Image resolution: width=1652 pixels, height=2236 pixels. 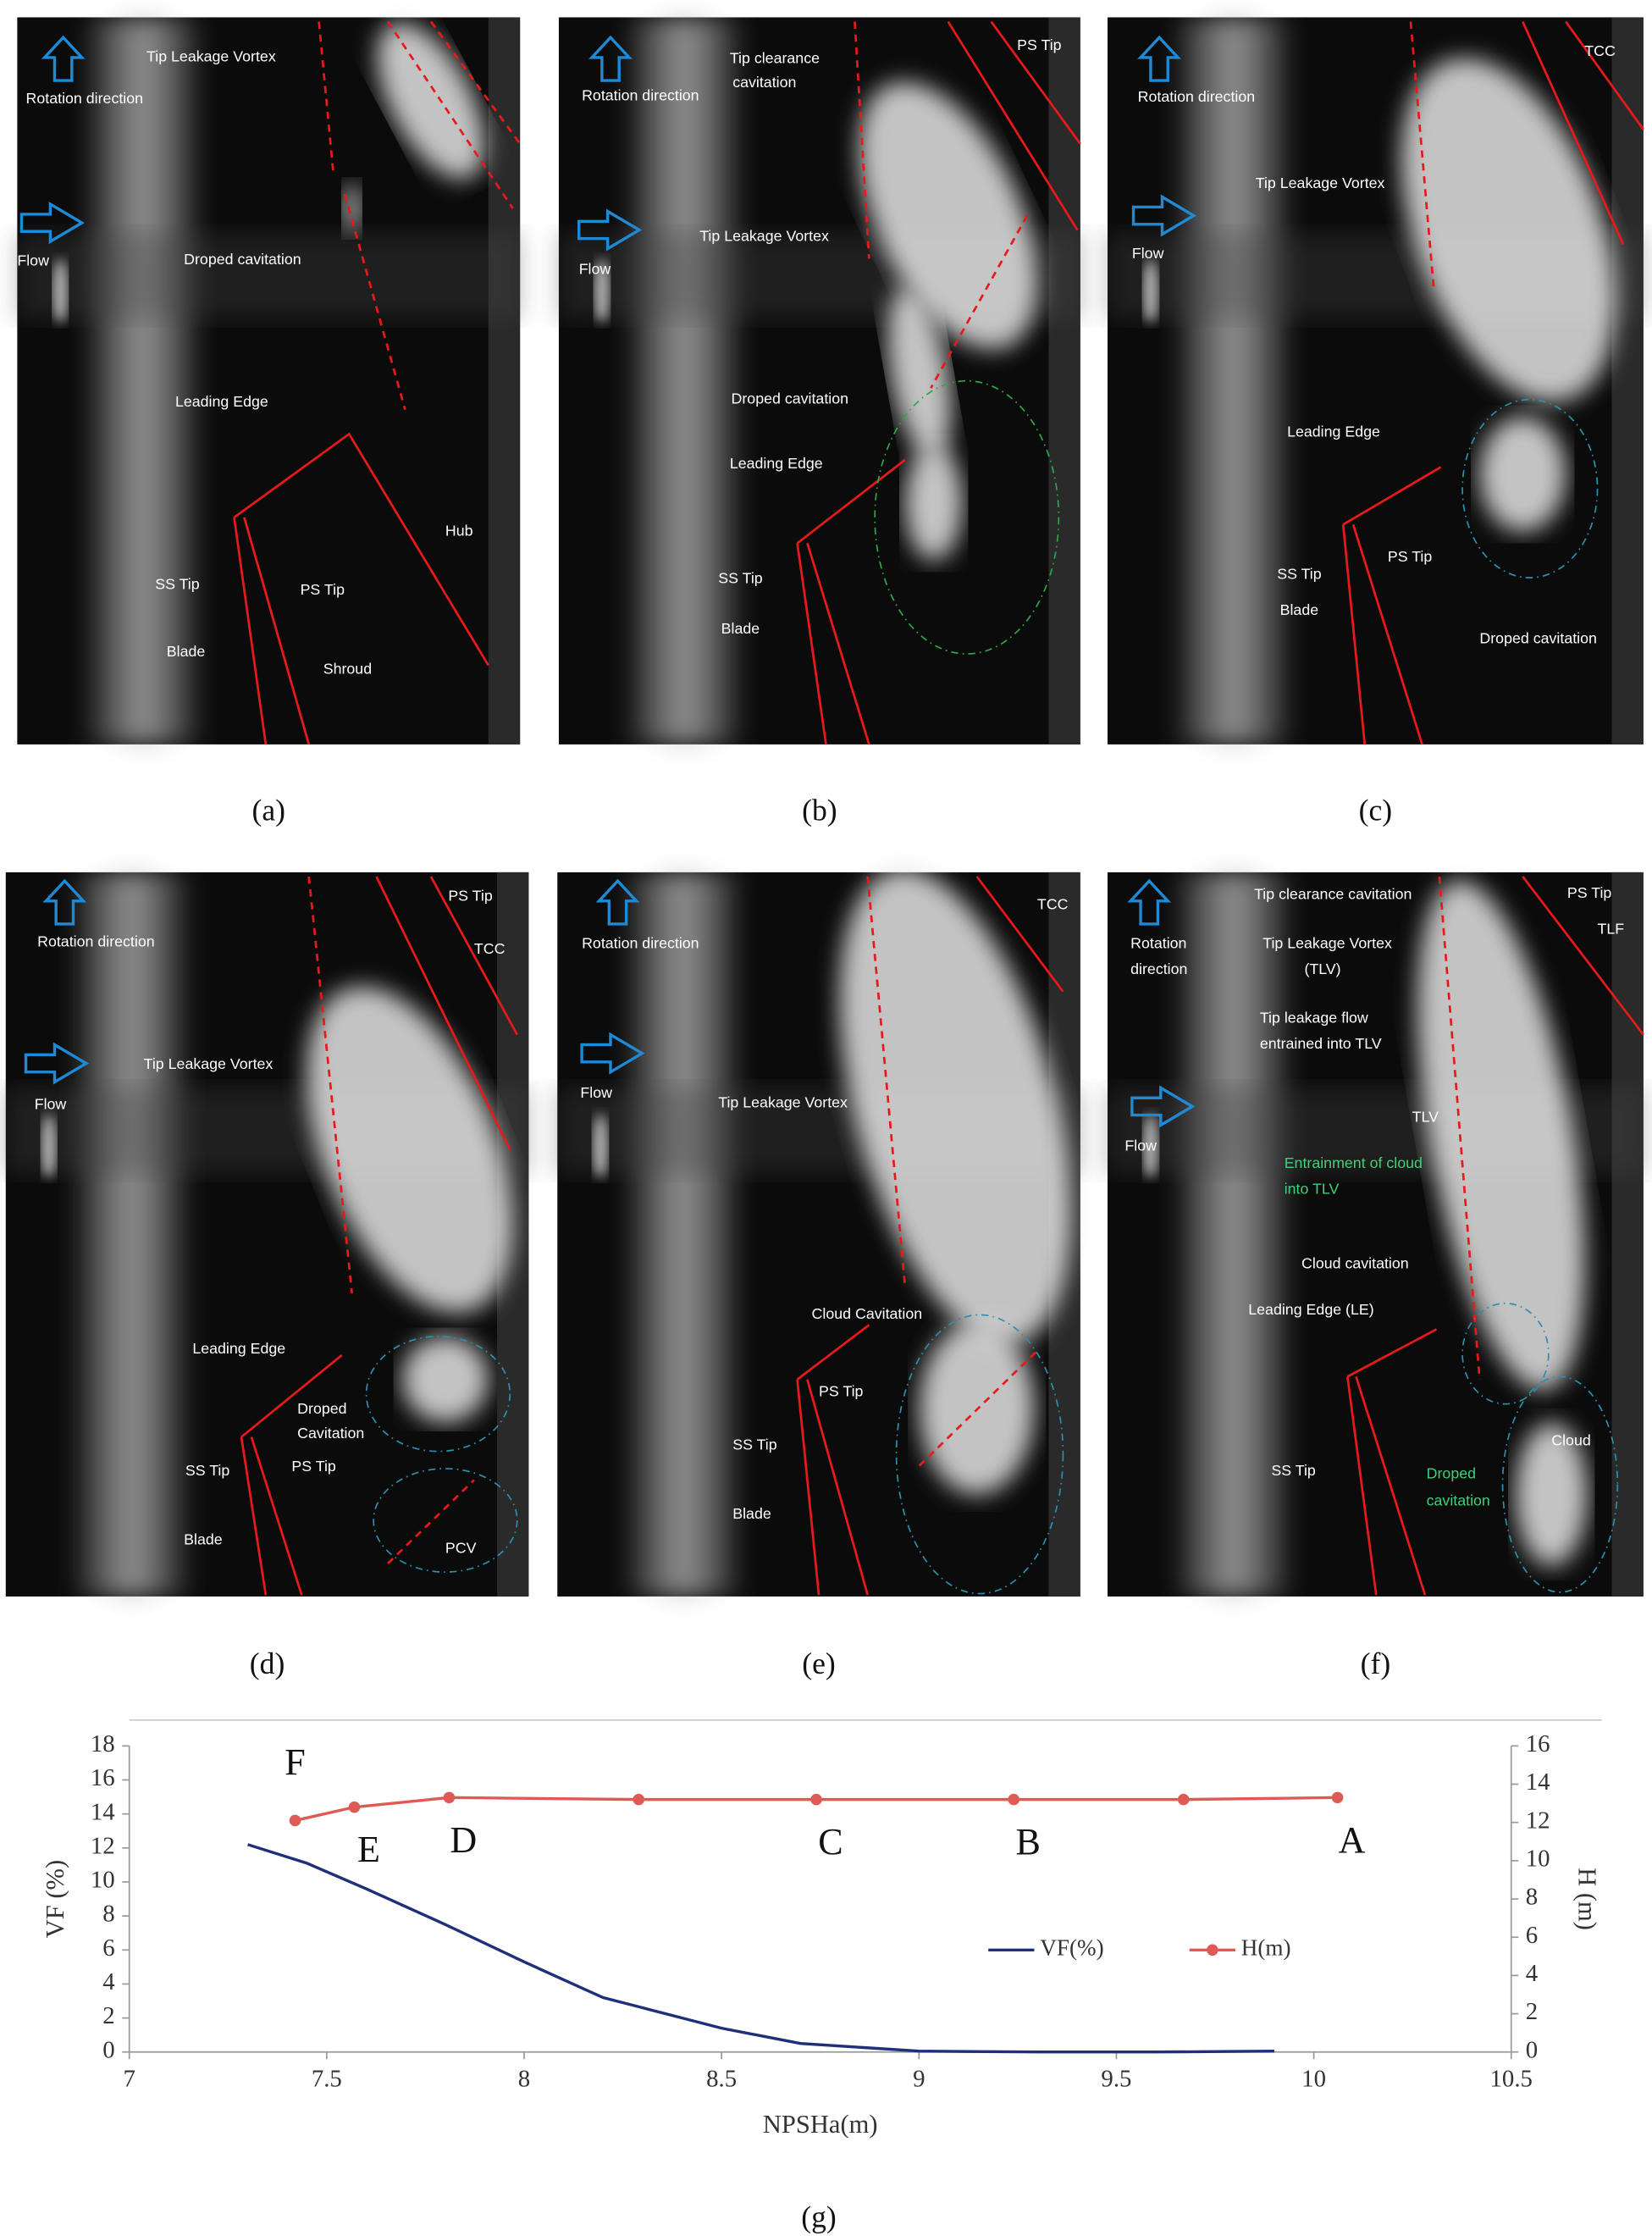 What do you see at coordinates (129, 2078) in the screenshot?
I see `x-tick-label: 7` at bounding box center [129, 2078].